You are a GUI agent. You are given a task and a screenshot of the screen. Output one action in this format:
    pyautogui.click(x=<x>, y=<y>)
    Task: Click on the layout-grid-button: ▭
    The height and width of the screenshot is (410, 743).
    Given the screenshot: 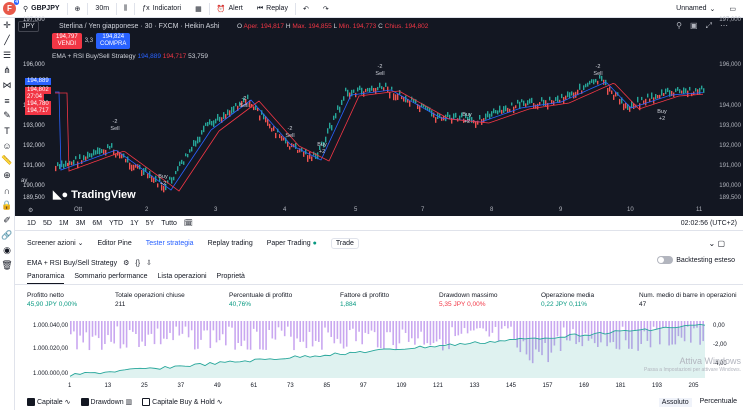 What is the action you would take?
    pyautogui.click(x=732, y=9)
    